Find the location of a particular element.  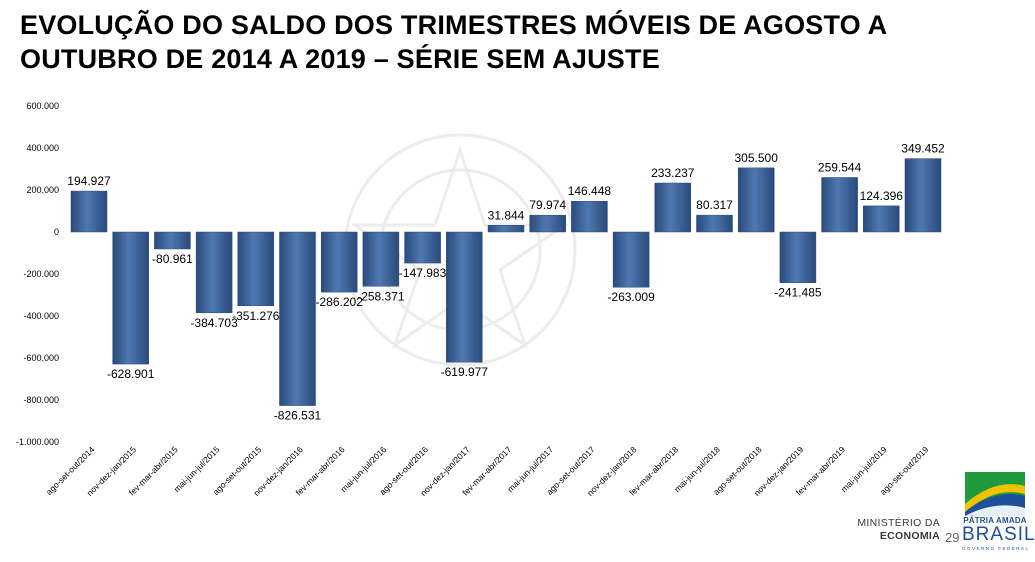

patria-amada-brasil-logo: PÁTRIA AMADA BRASIL GOVERNO FEDERAL is located at coordinates (998, 513).